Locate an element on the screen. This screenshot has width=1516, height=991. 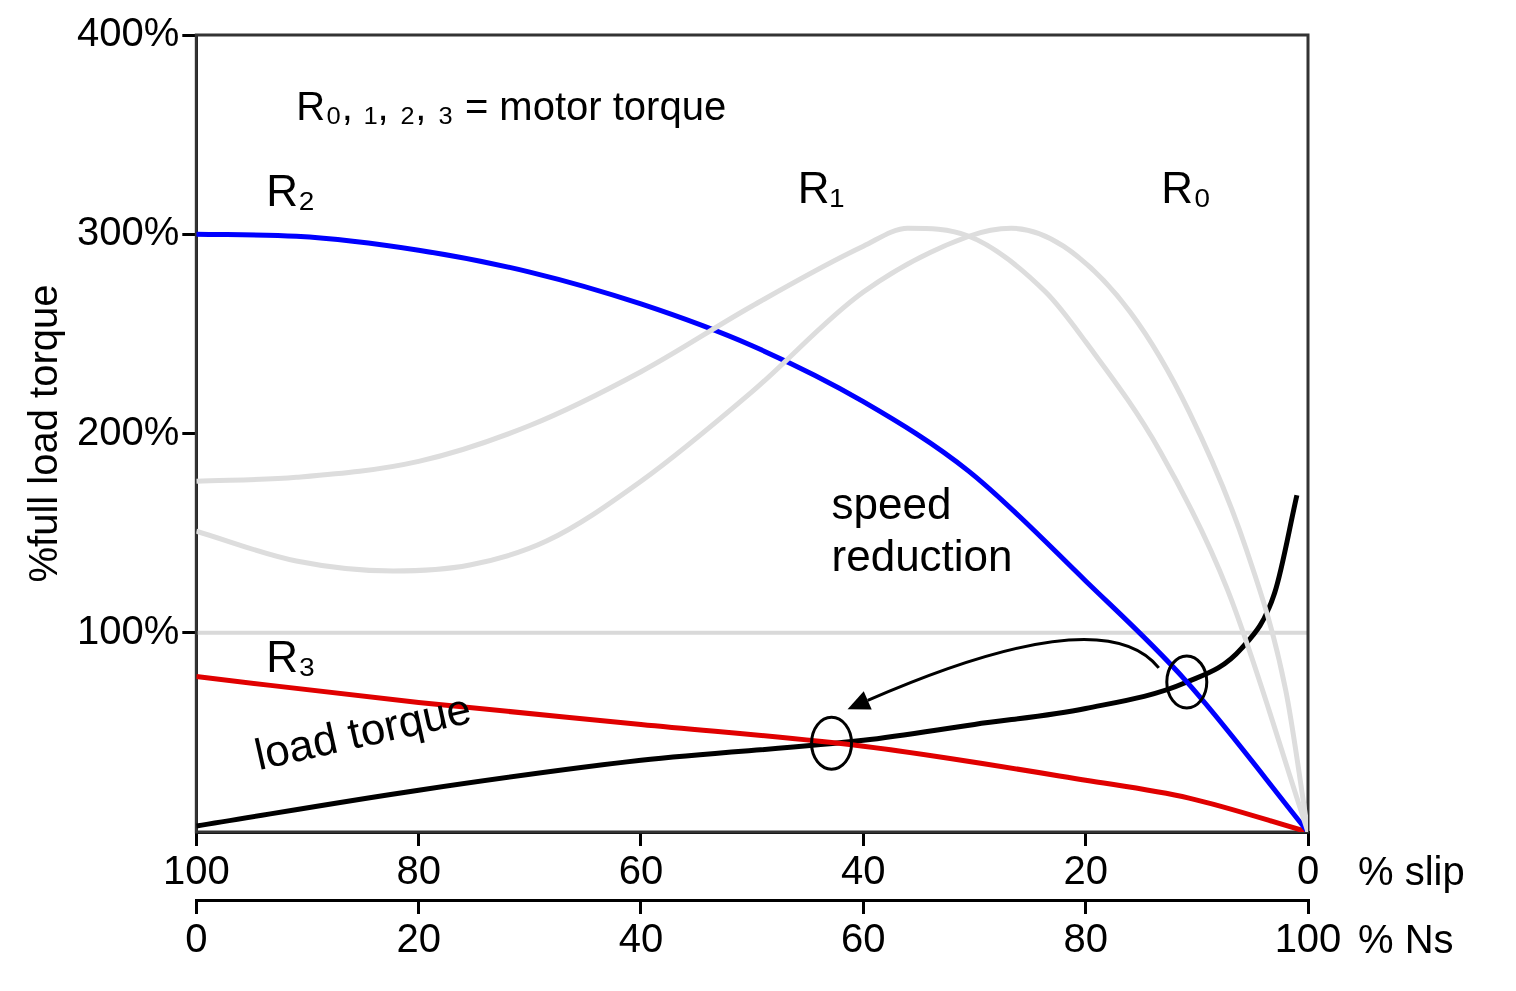
x2-axis-title: % slip is located at coordinates (1411, 871).